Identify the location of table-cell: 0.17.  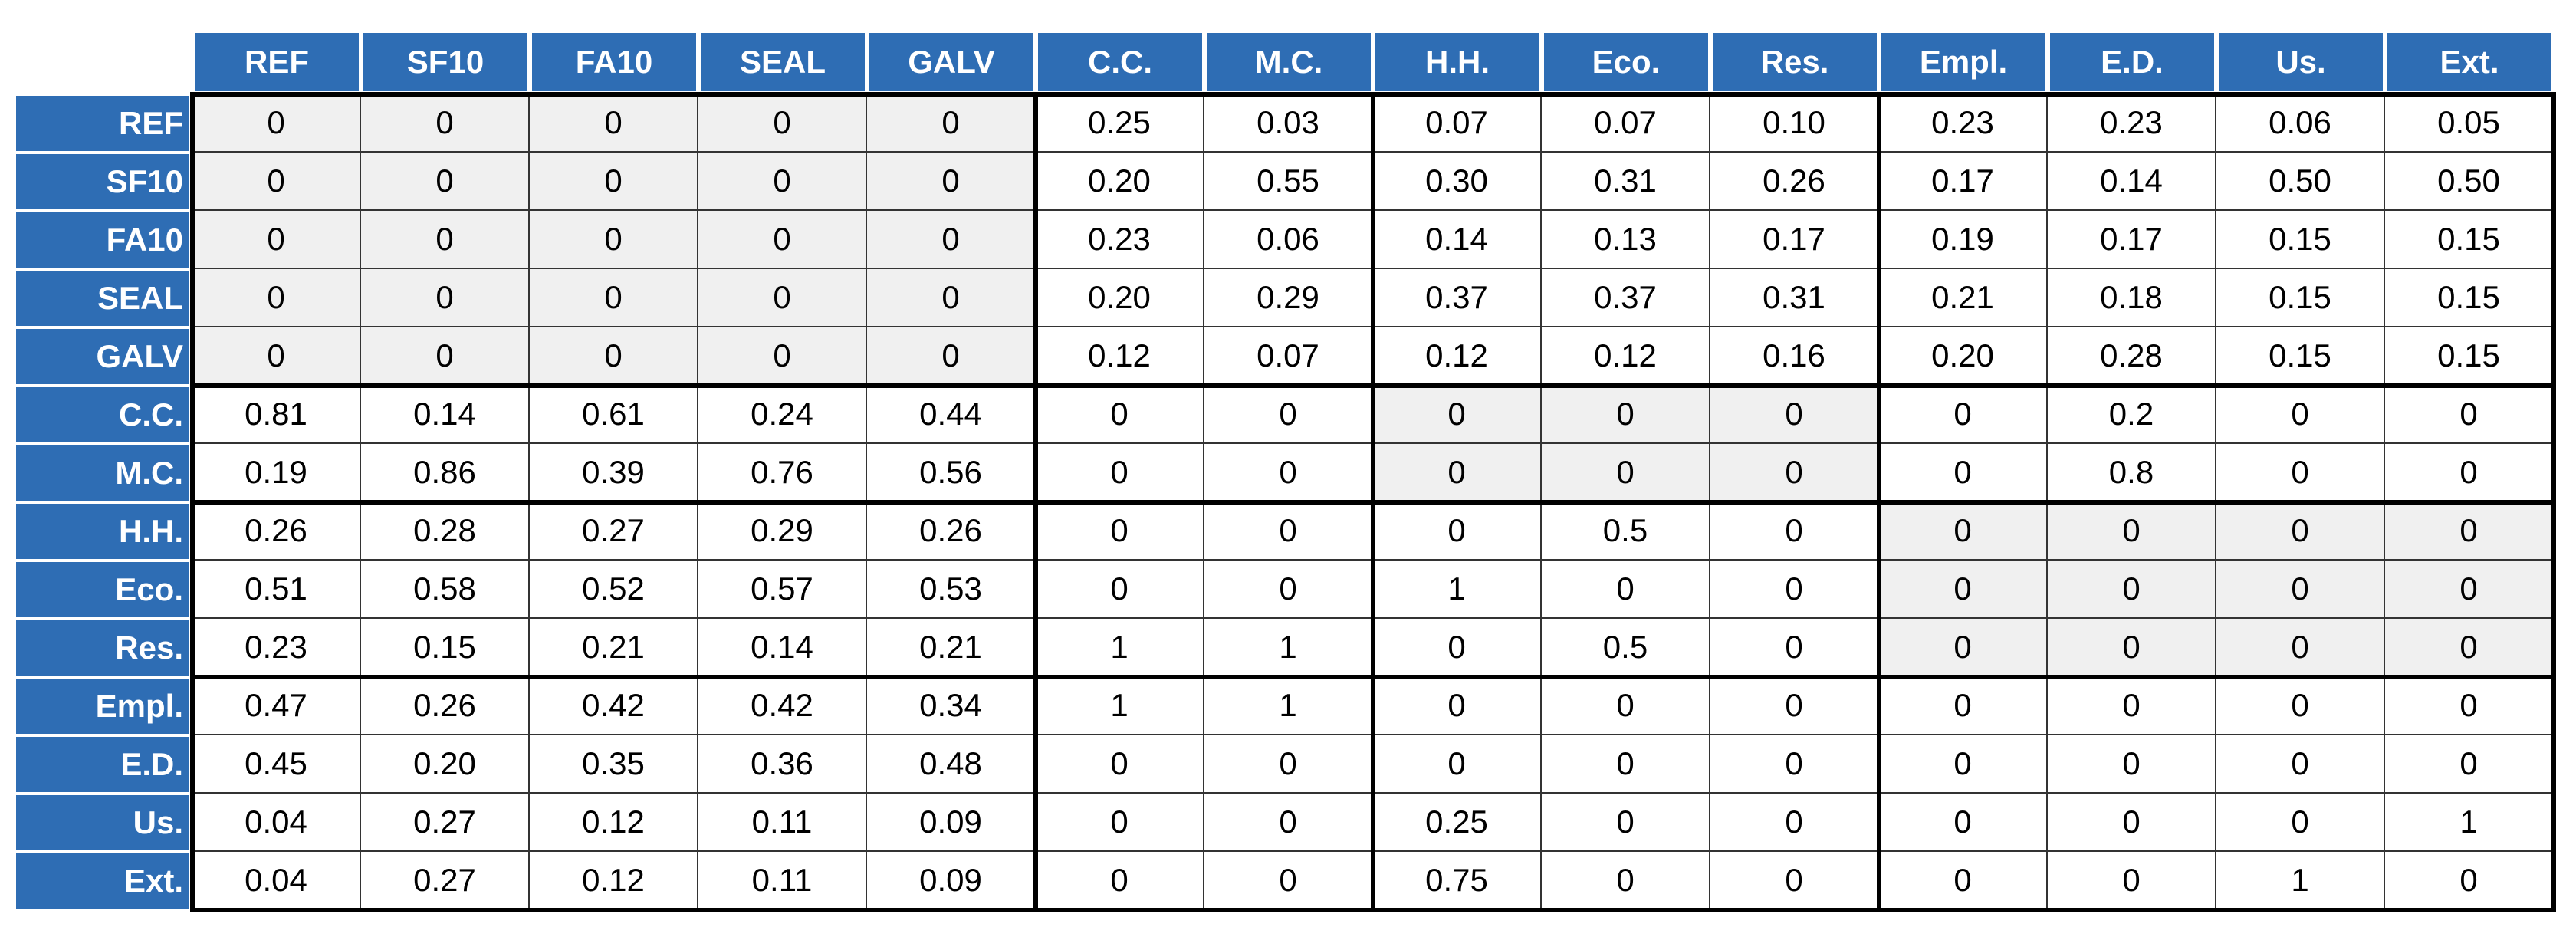
(1963, 182).